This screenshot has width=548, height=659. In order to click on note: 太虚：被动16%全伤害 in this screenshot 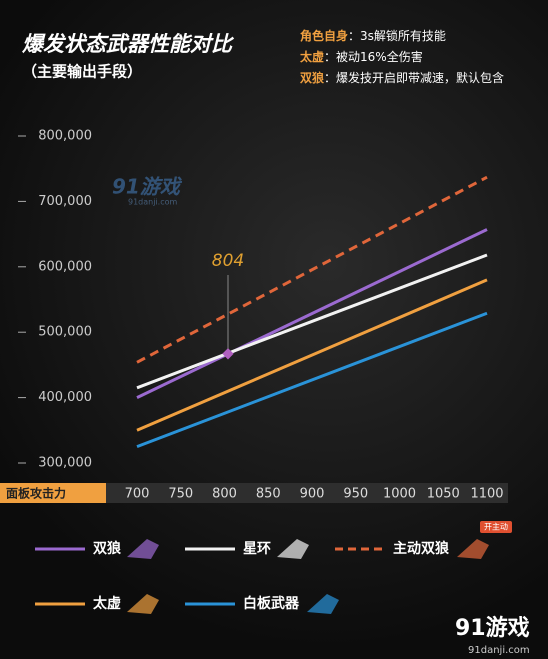, I will do `click(361, 56)`.